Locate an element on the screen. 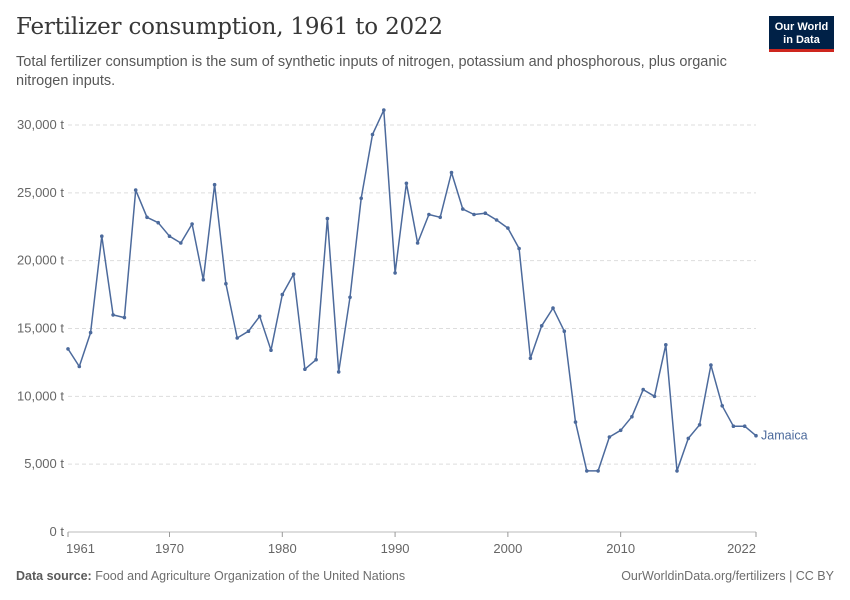 The height and width of the screenshot is (600, 850). owid-logo: Our World in Data is located at coordinates (801, 34).